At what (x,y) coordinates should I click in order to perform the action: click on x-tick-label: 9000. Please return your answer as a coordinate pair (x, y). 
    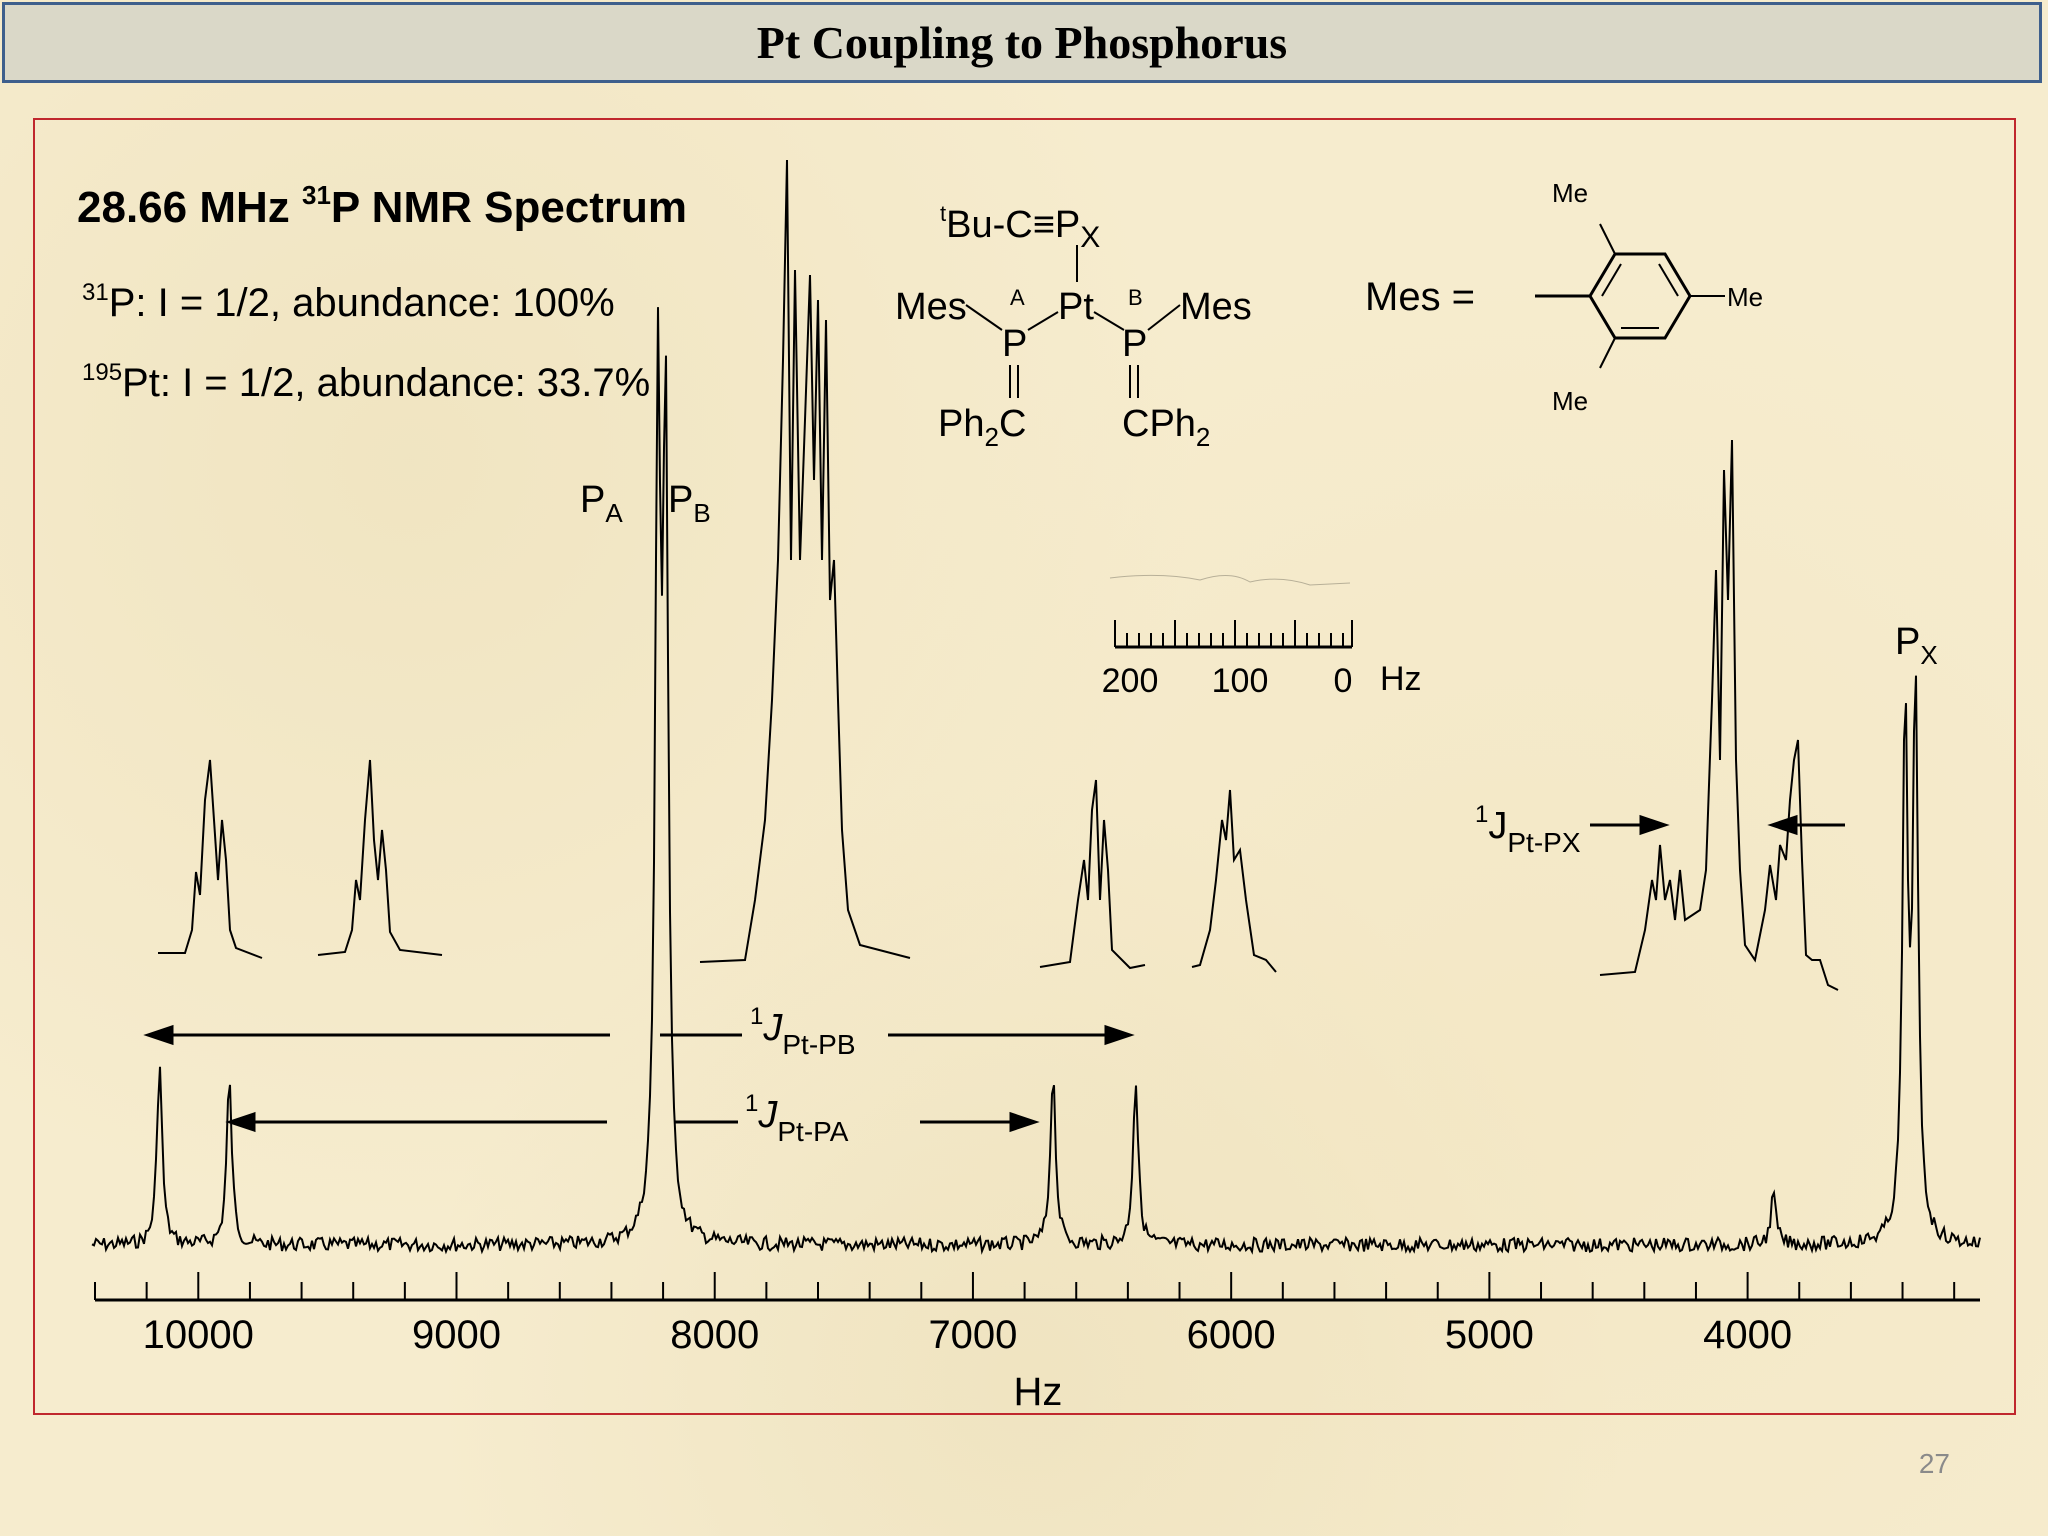
    Looking at the image, I should click on (456, 1335).